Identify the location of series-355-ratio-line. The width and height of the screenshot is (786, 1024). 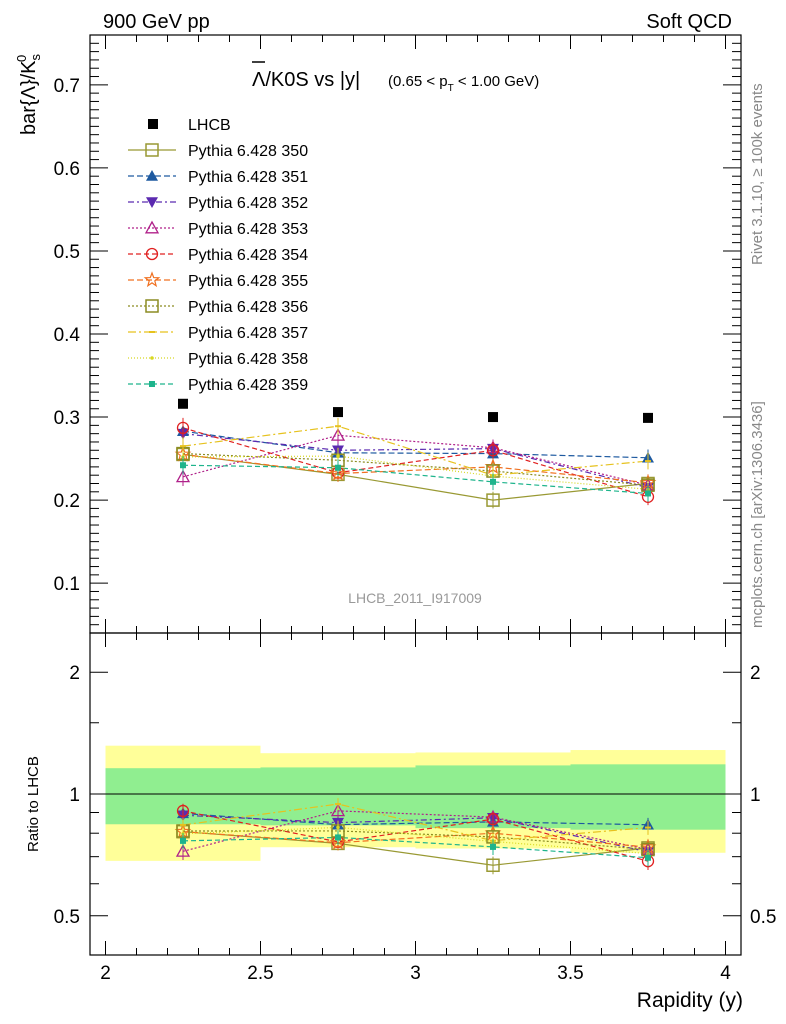
(415, 839).